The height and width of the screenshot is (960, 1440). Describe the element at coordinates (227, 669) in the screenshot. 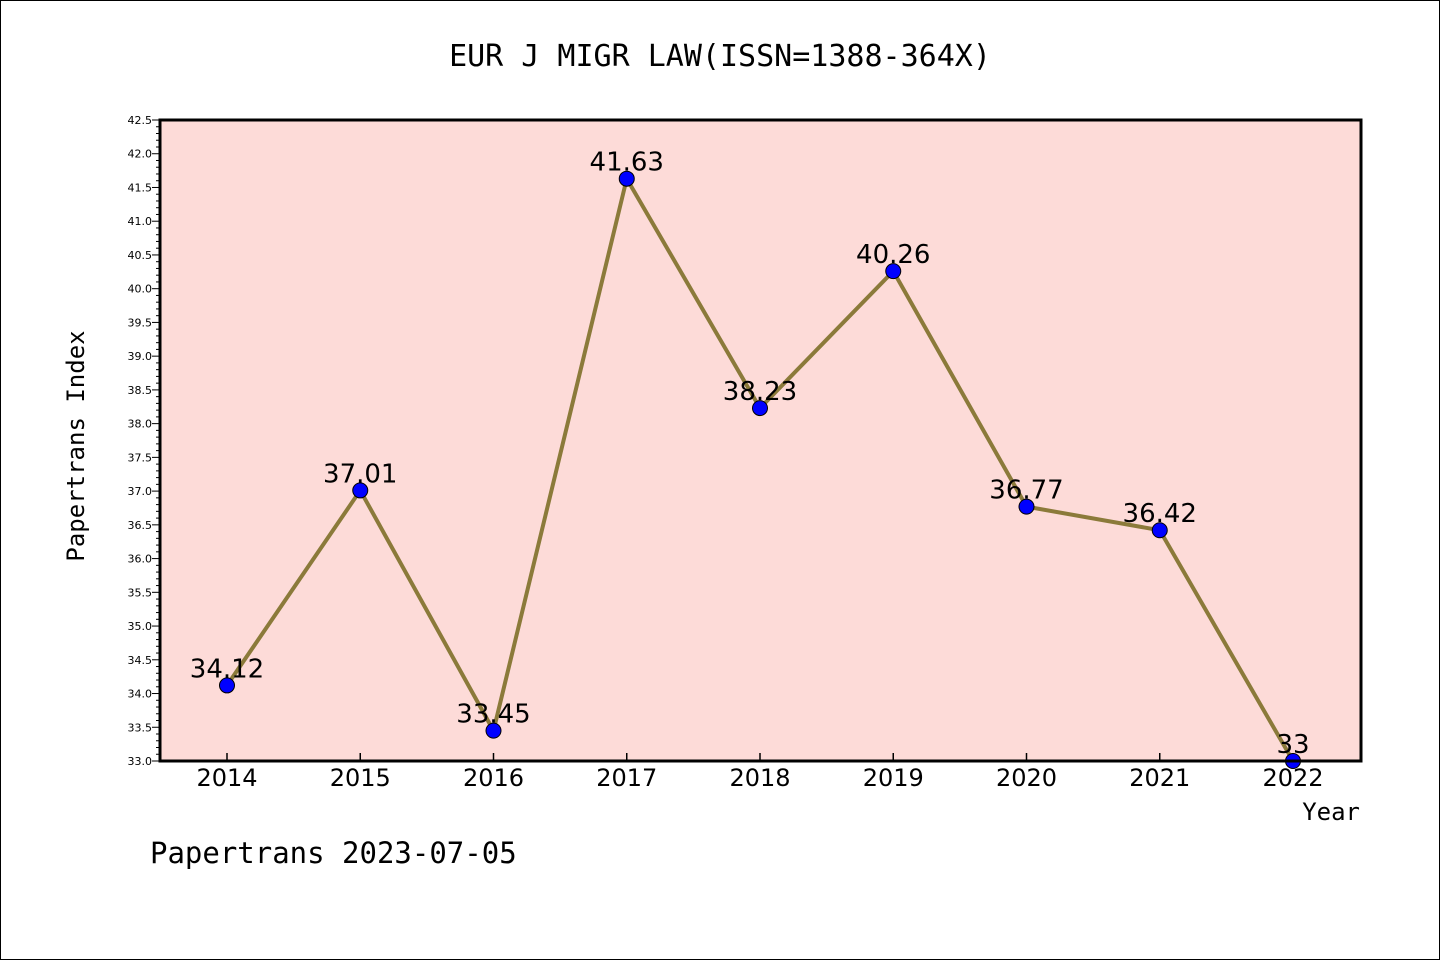

I see `data-label: 34.12` at that location.